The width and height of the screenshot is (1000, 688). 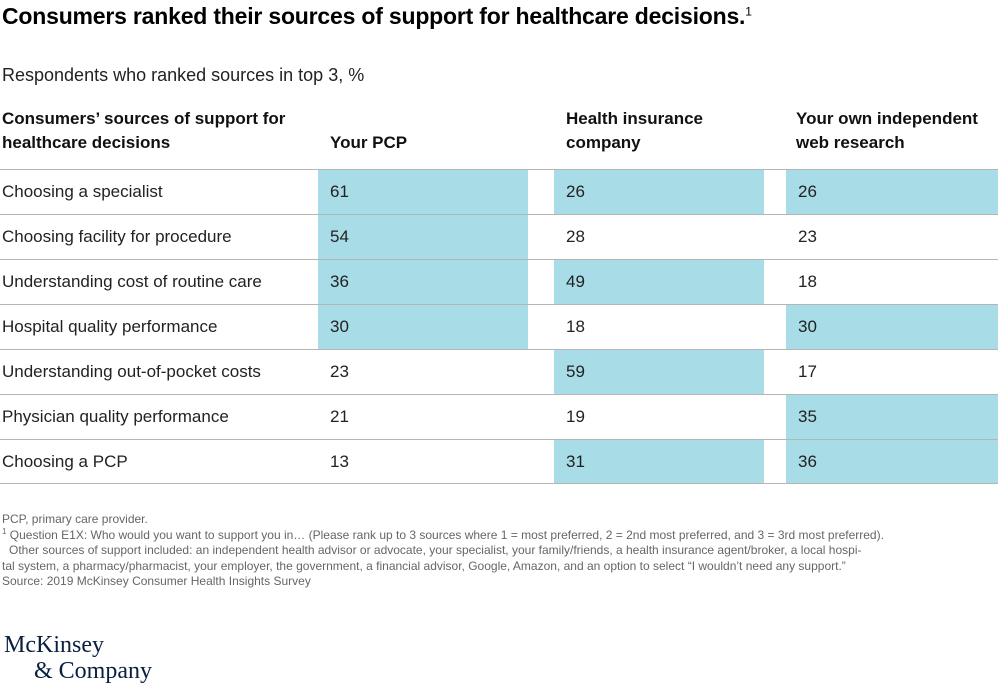 What do you see at coordinates (54, 645) in the screenshot?
I see `logo-line-1: McKinsey` at bounding box center [54, 645].